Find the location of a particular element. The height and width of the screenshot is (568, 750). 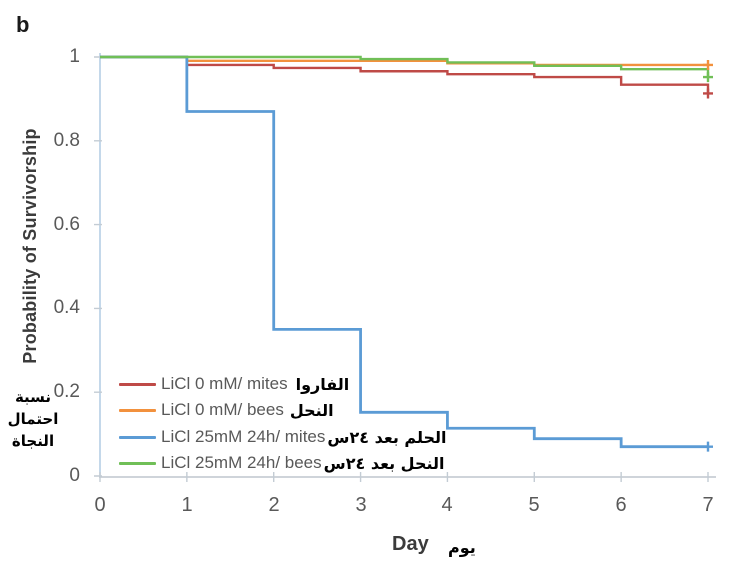

x-tick-label: 2 is located at coordinates (274, 505).